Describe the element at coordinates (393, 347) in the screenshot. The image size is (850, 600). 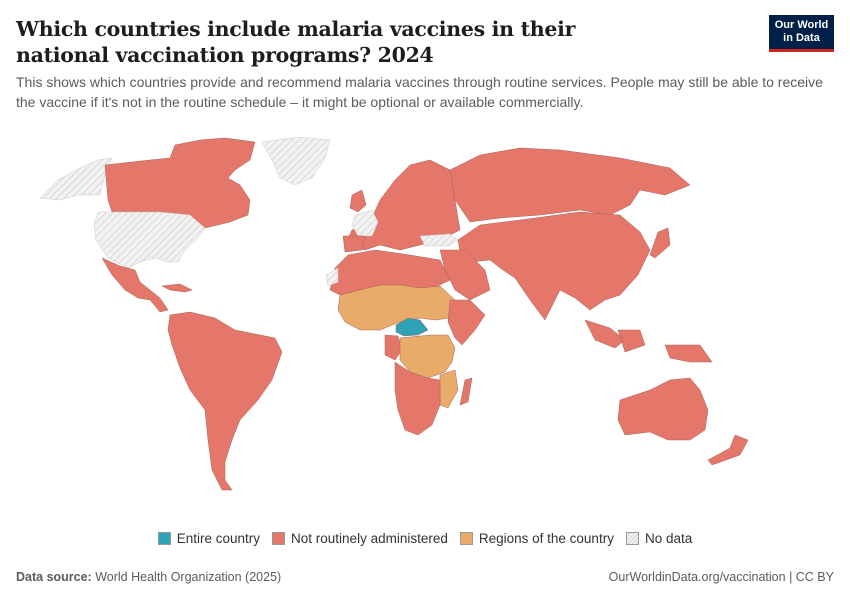
I see `region-gabon-congo` at that location.